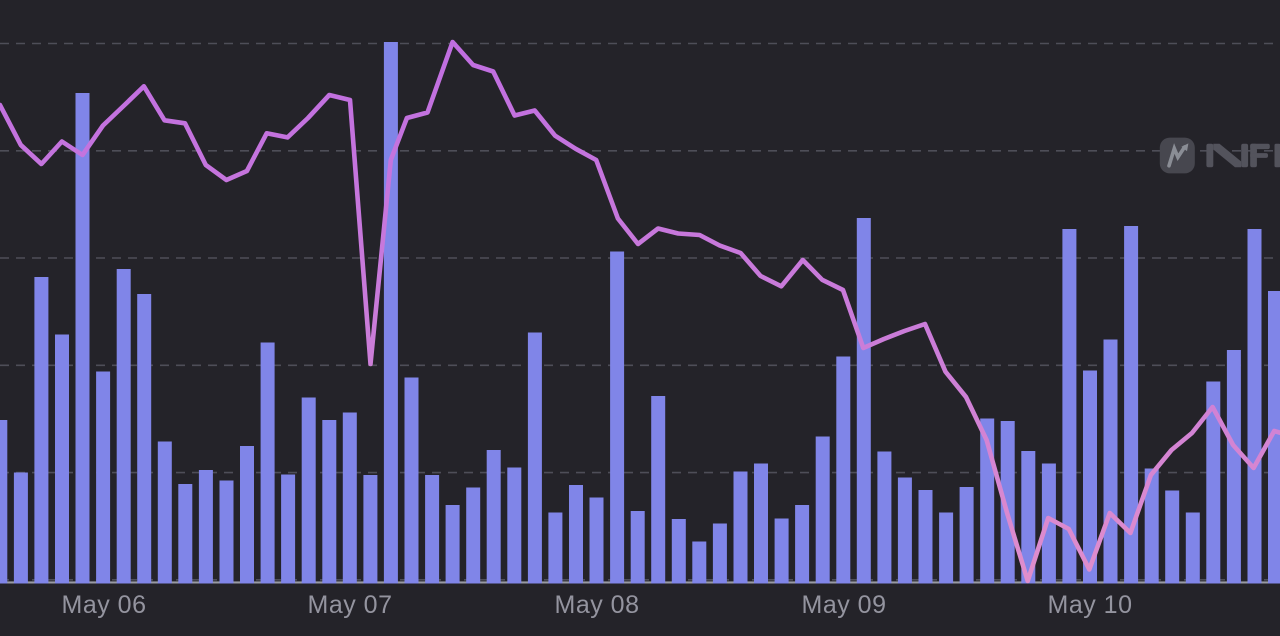  What do you see at coordinates (1090, 605) in the screenshot?
I see `svg-text: May 10` at bounding box center [1090, 605].